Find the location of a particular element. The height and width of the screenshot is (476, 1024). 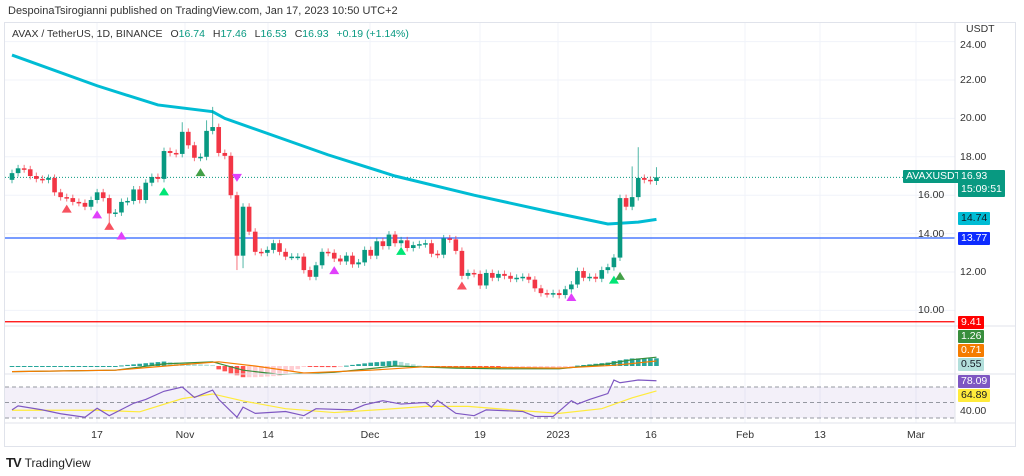

ema-tag: 14.74 is located at coordinates (974, 218).